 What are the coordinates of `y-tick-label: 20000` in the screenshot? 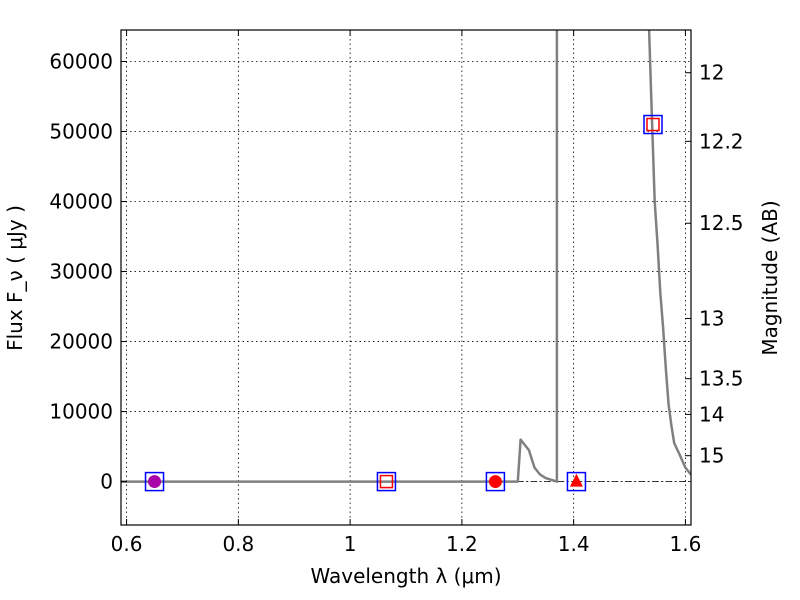 It's located at (81, 342).